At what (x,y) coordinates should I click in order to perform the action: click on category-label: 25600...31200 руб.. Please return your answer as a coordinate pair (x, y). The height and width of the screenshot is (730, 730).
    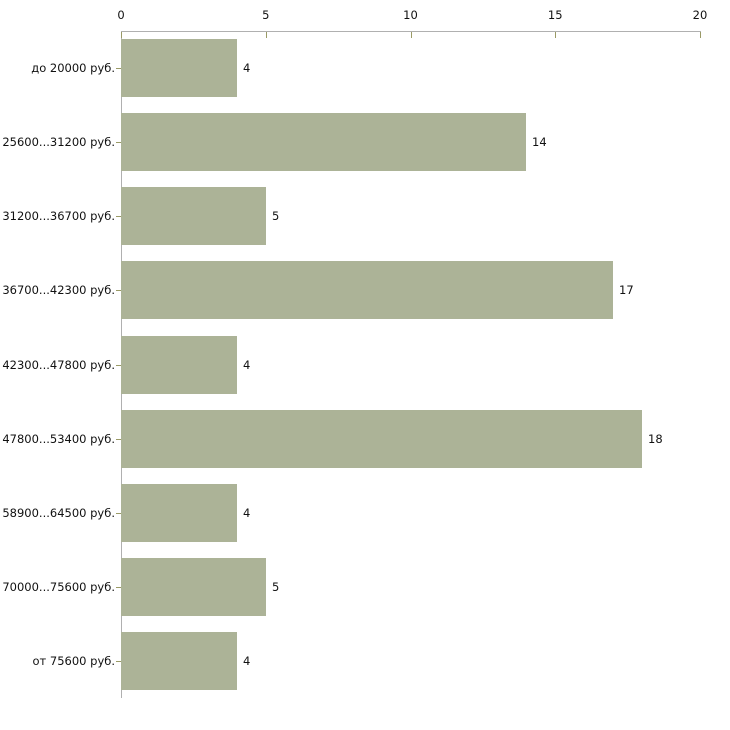
    Looking at the image, I should click on (58, 142).